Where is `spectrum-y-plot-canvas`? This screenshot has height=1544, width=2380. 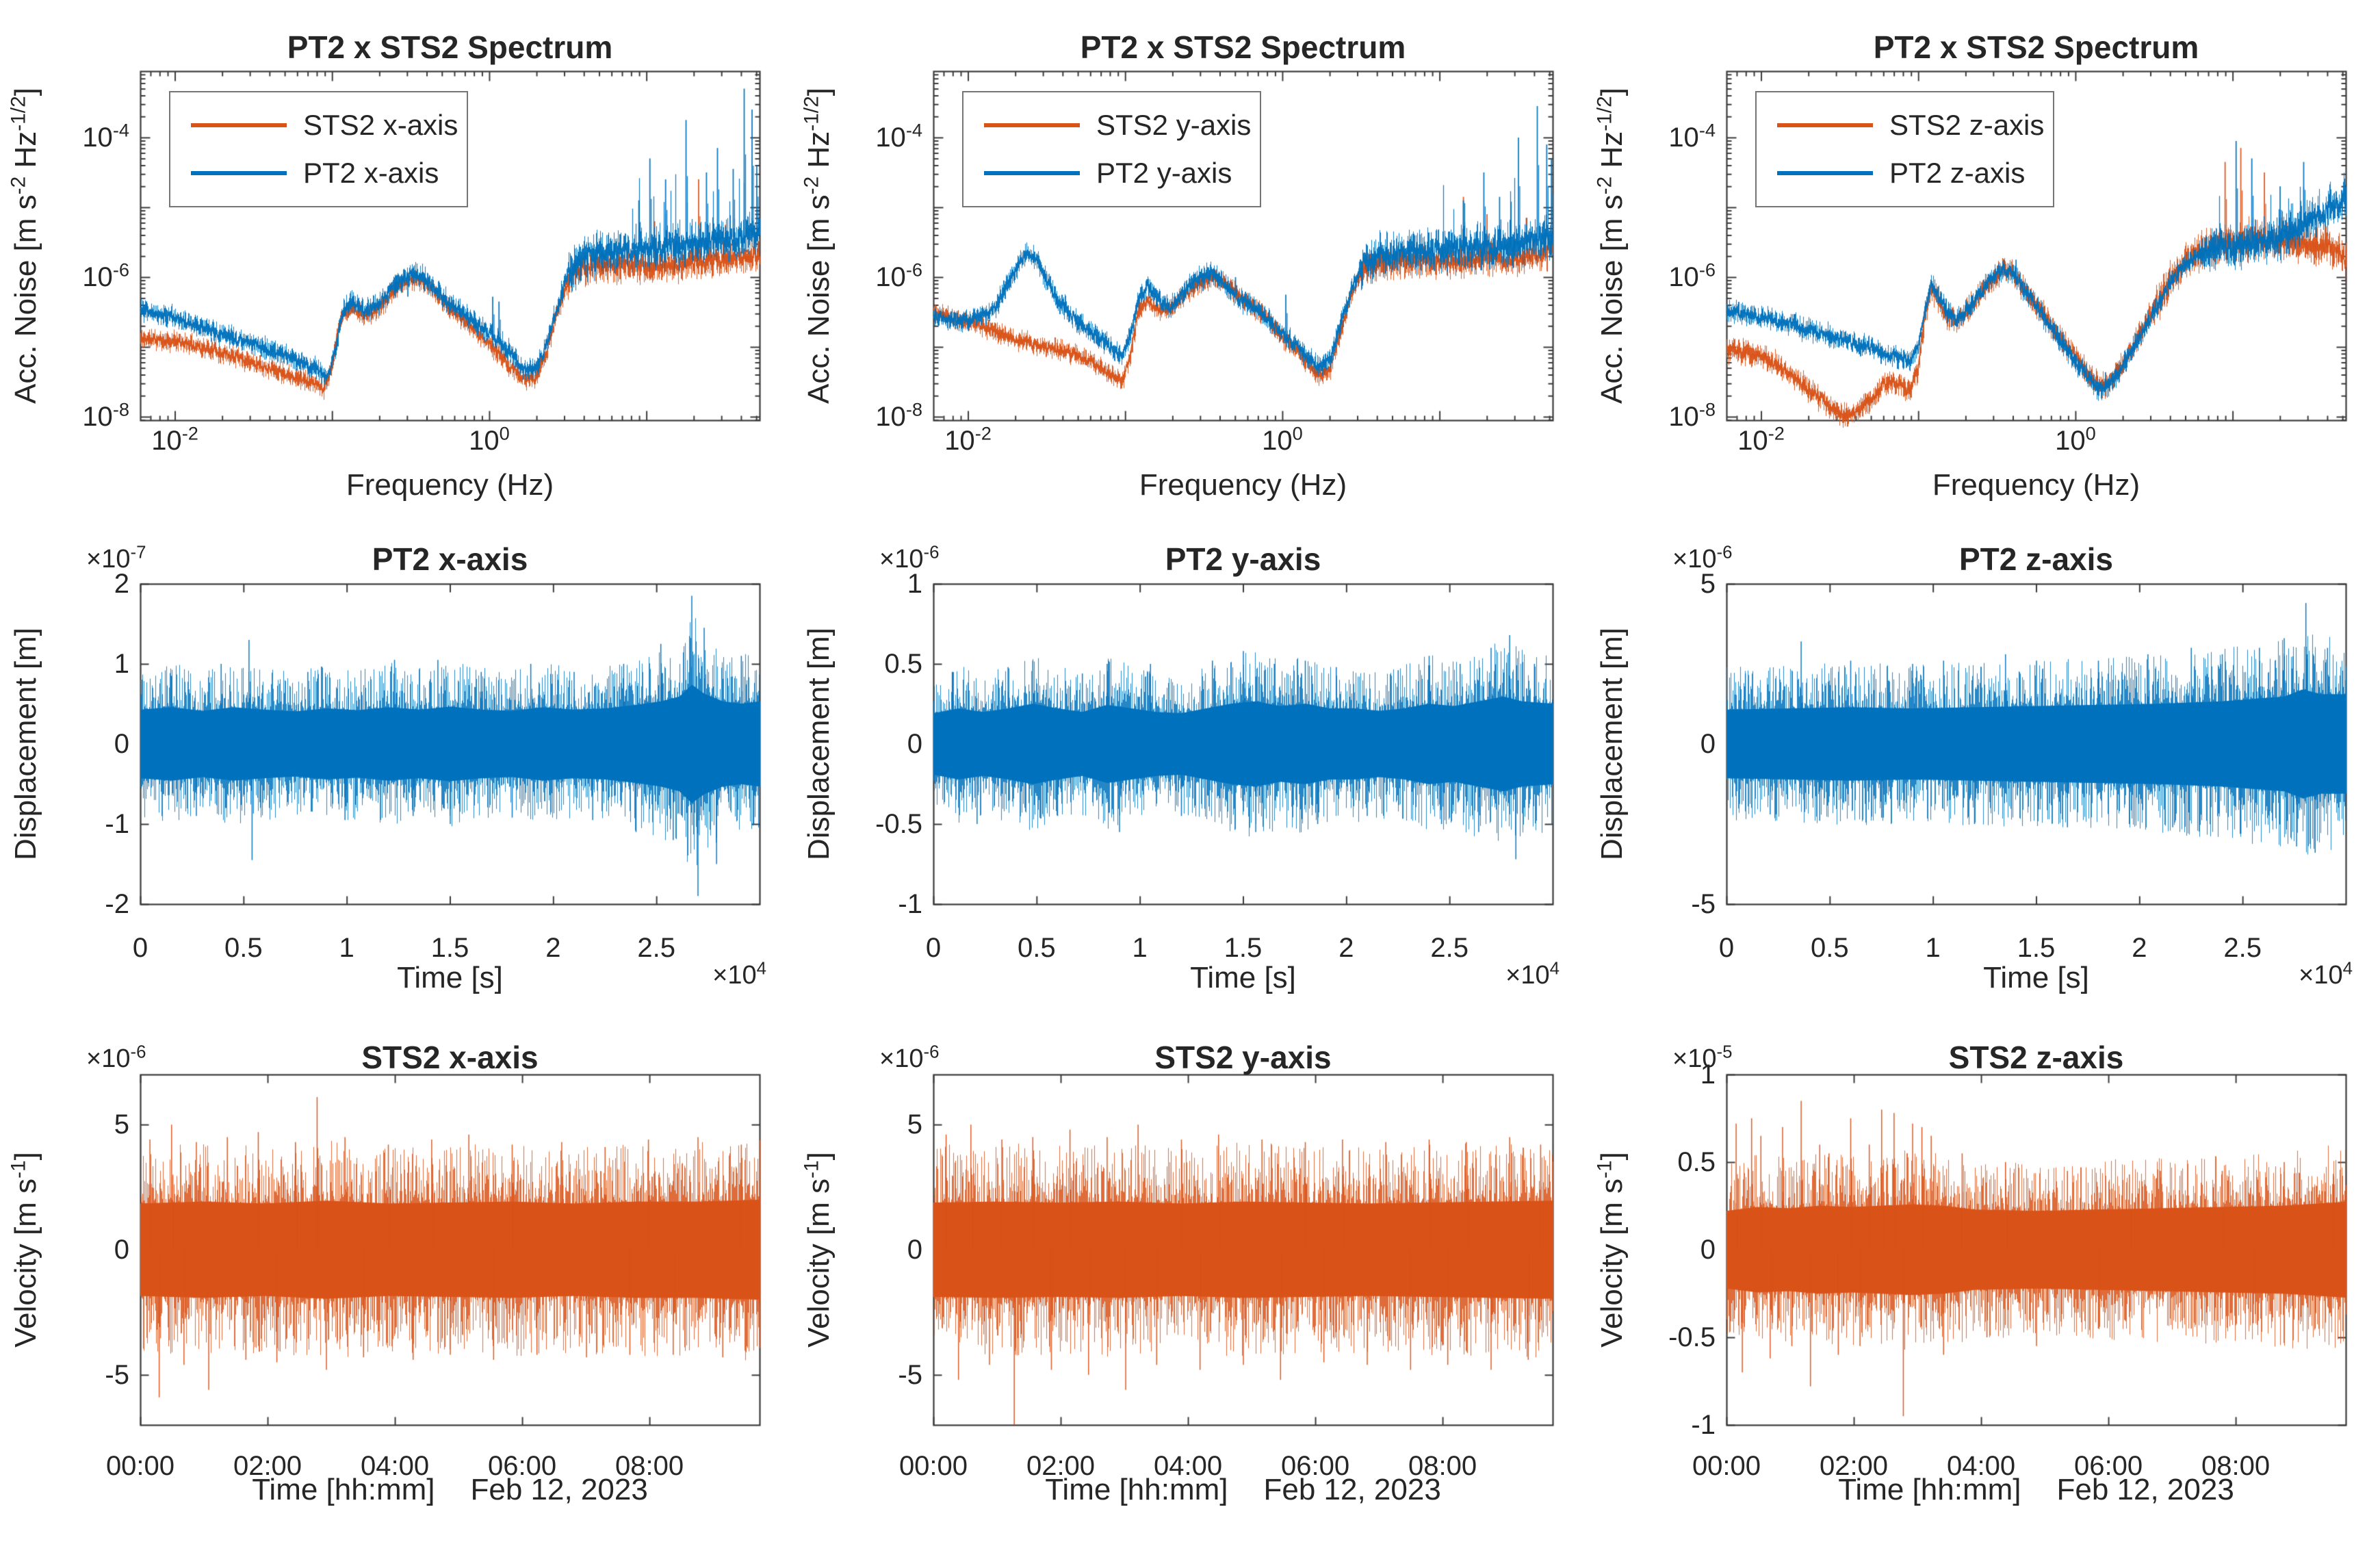 spectrum-y-plot-canvas is located at coordinates (1189, 257).